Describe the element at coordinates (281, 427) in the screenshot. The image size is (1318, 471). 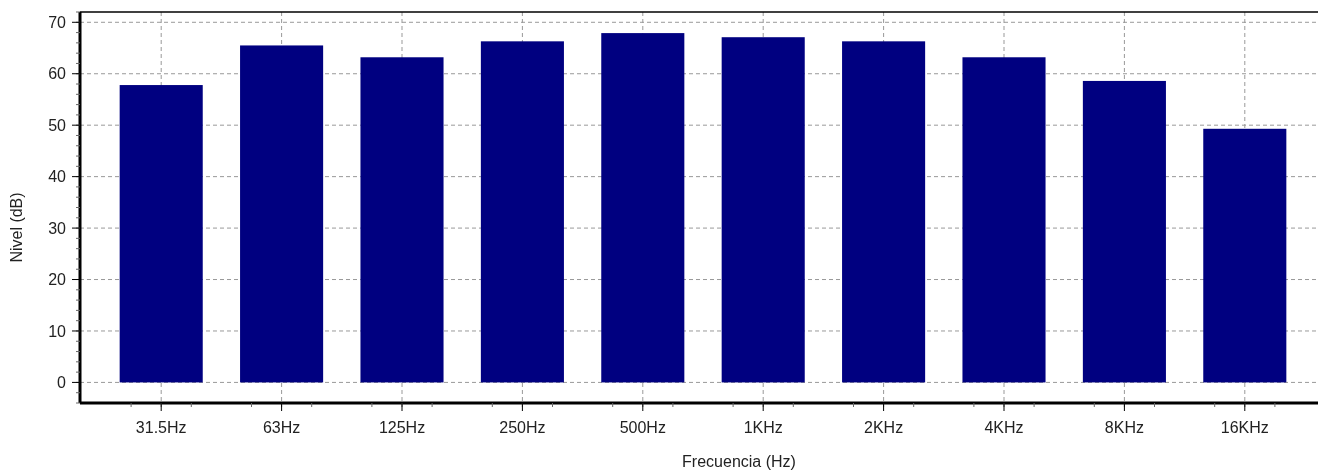
I see `x-tick-label: 63Hz` at that location.